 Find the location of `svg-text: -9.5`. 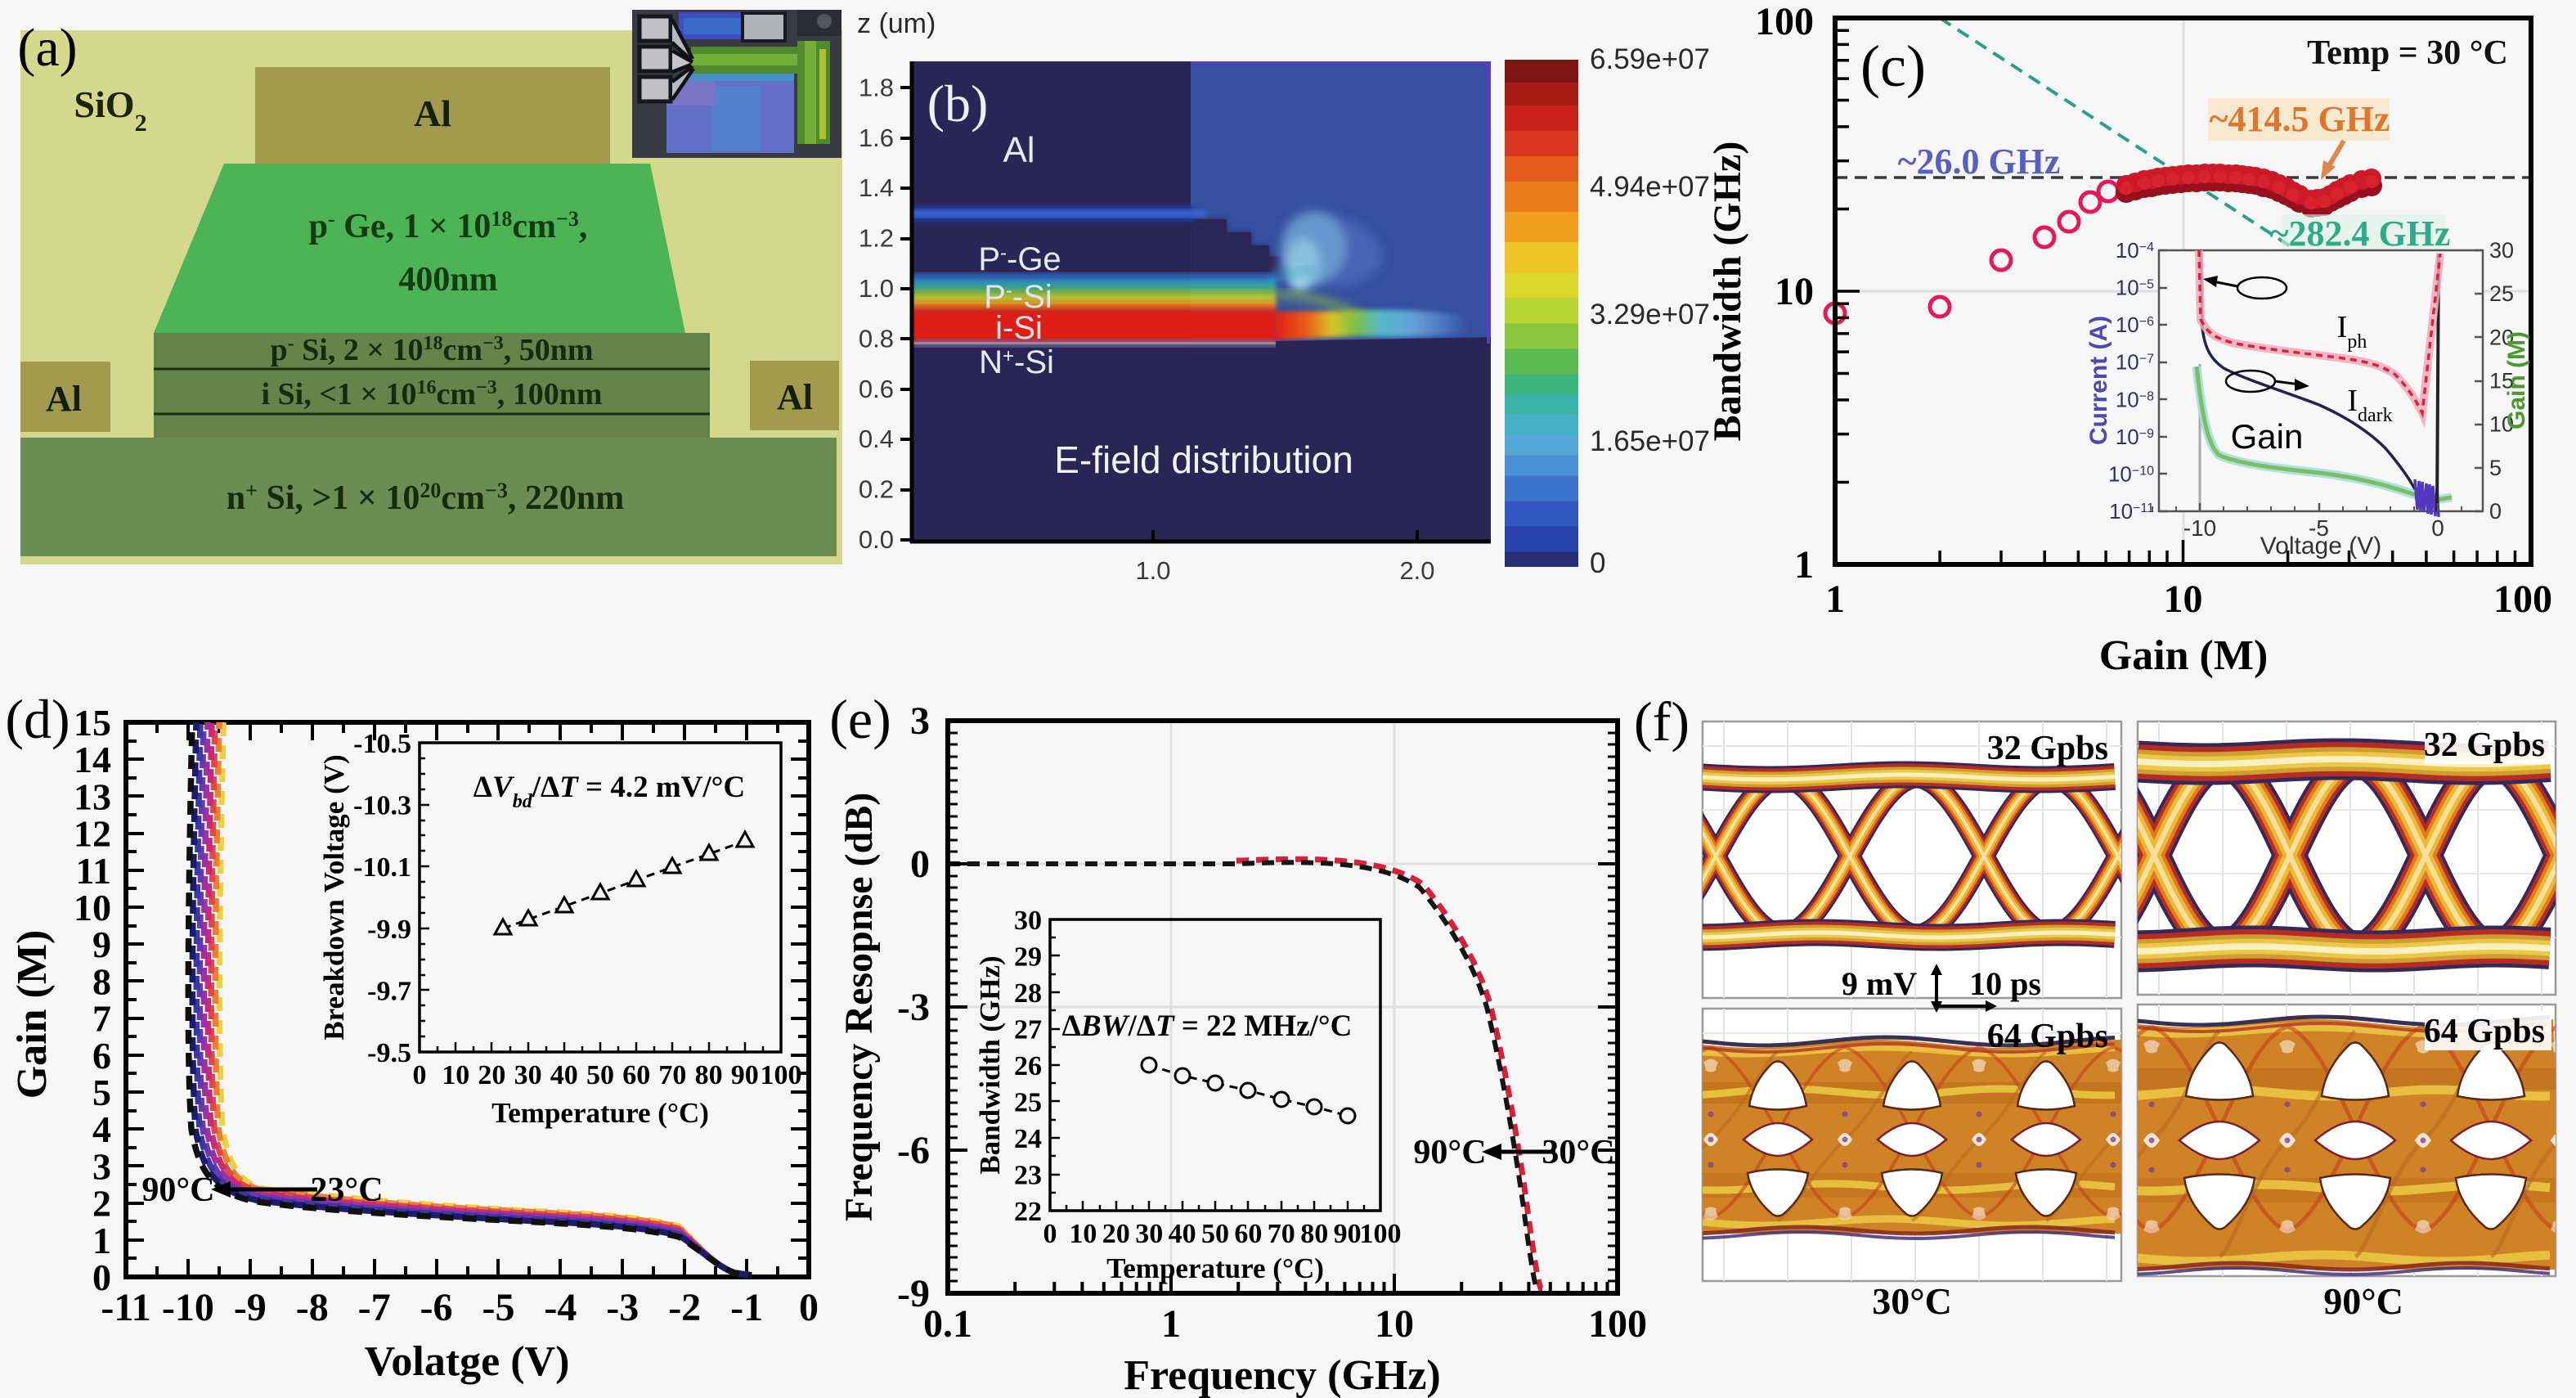

svg-text: -9.5 is located at coordinates (389, 1053).